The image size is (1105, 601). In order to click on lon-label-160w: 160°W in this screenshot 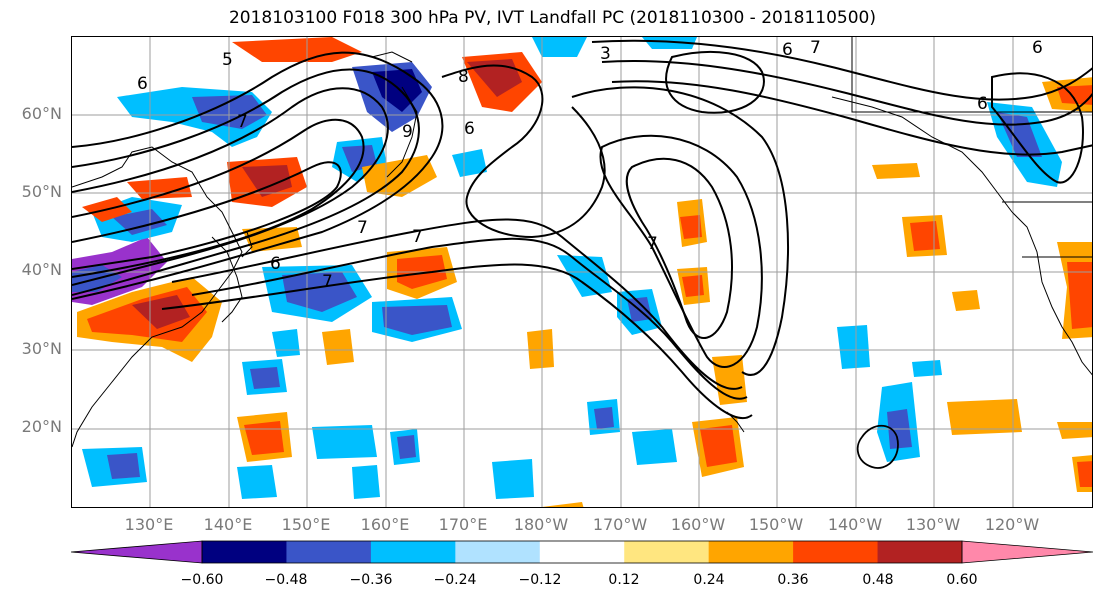, I will do `click(698, 524)`.